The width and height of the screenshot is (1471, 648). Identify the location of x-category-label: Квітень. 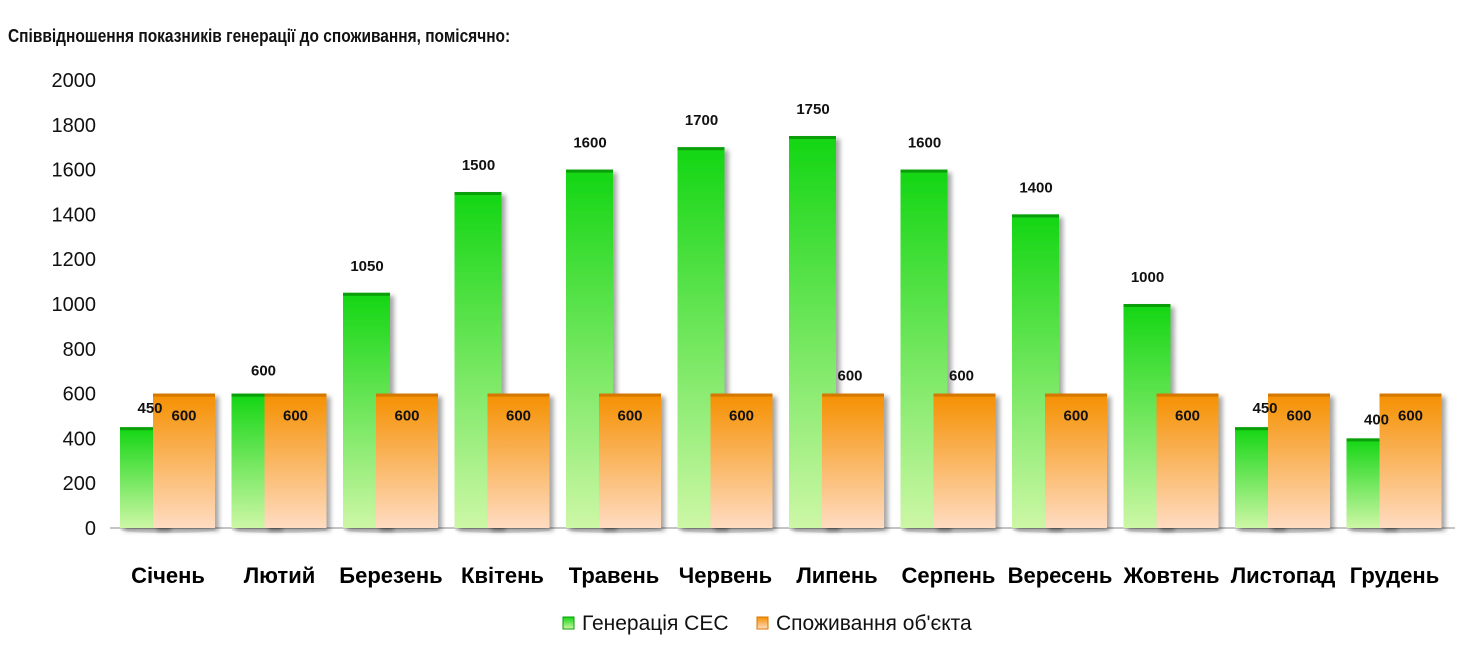
(502, 575).